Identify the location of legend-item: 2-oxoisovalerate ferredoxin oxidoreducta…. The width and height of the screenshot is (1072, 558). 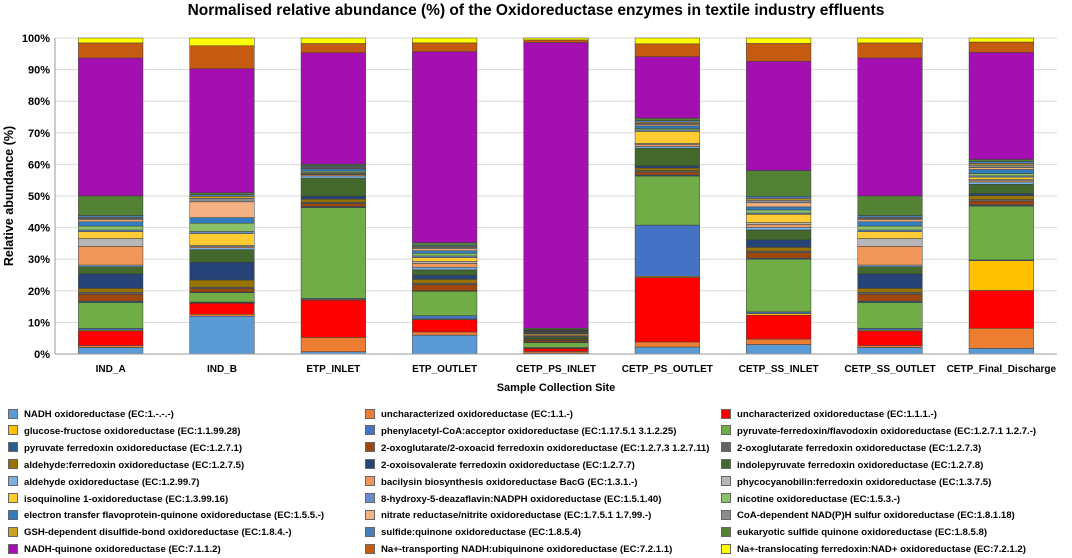
(500, 465).